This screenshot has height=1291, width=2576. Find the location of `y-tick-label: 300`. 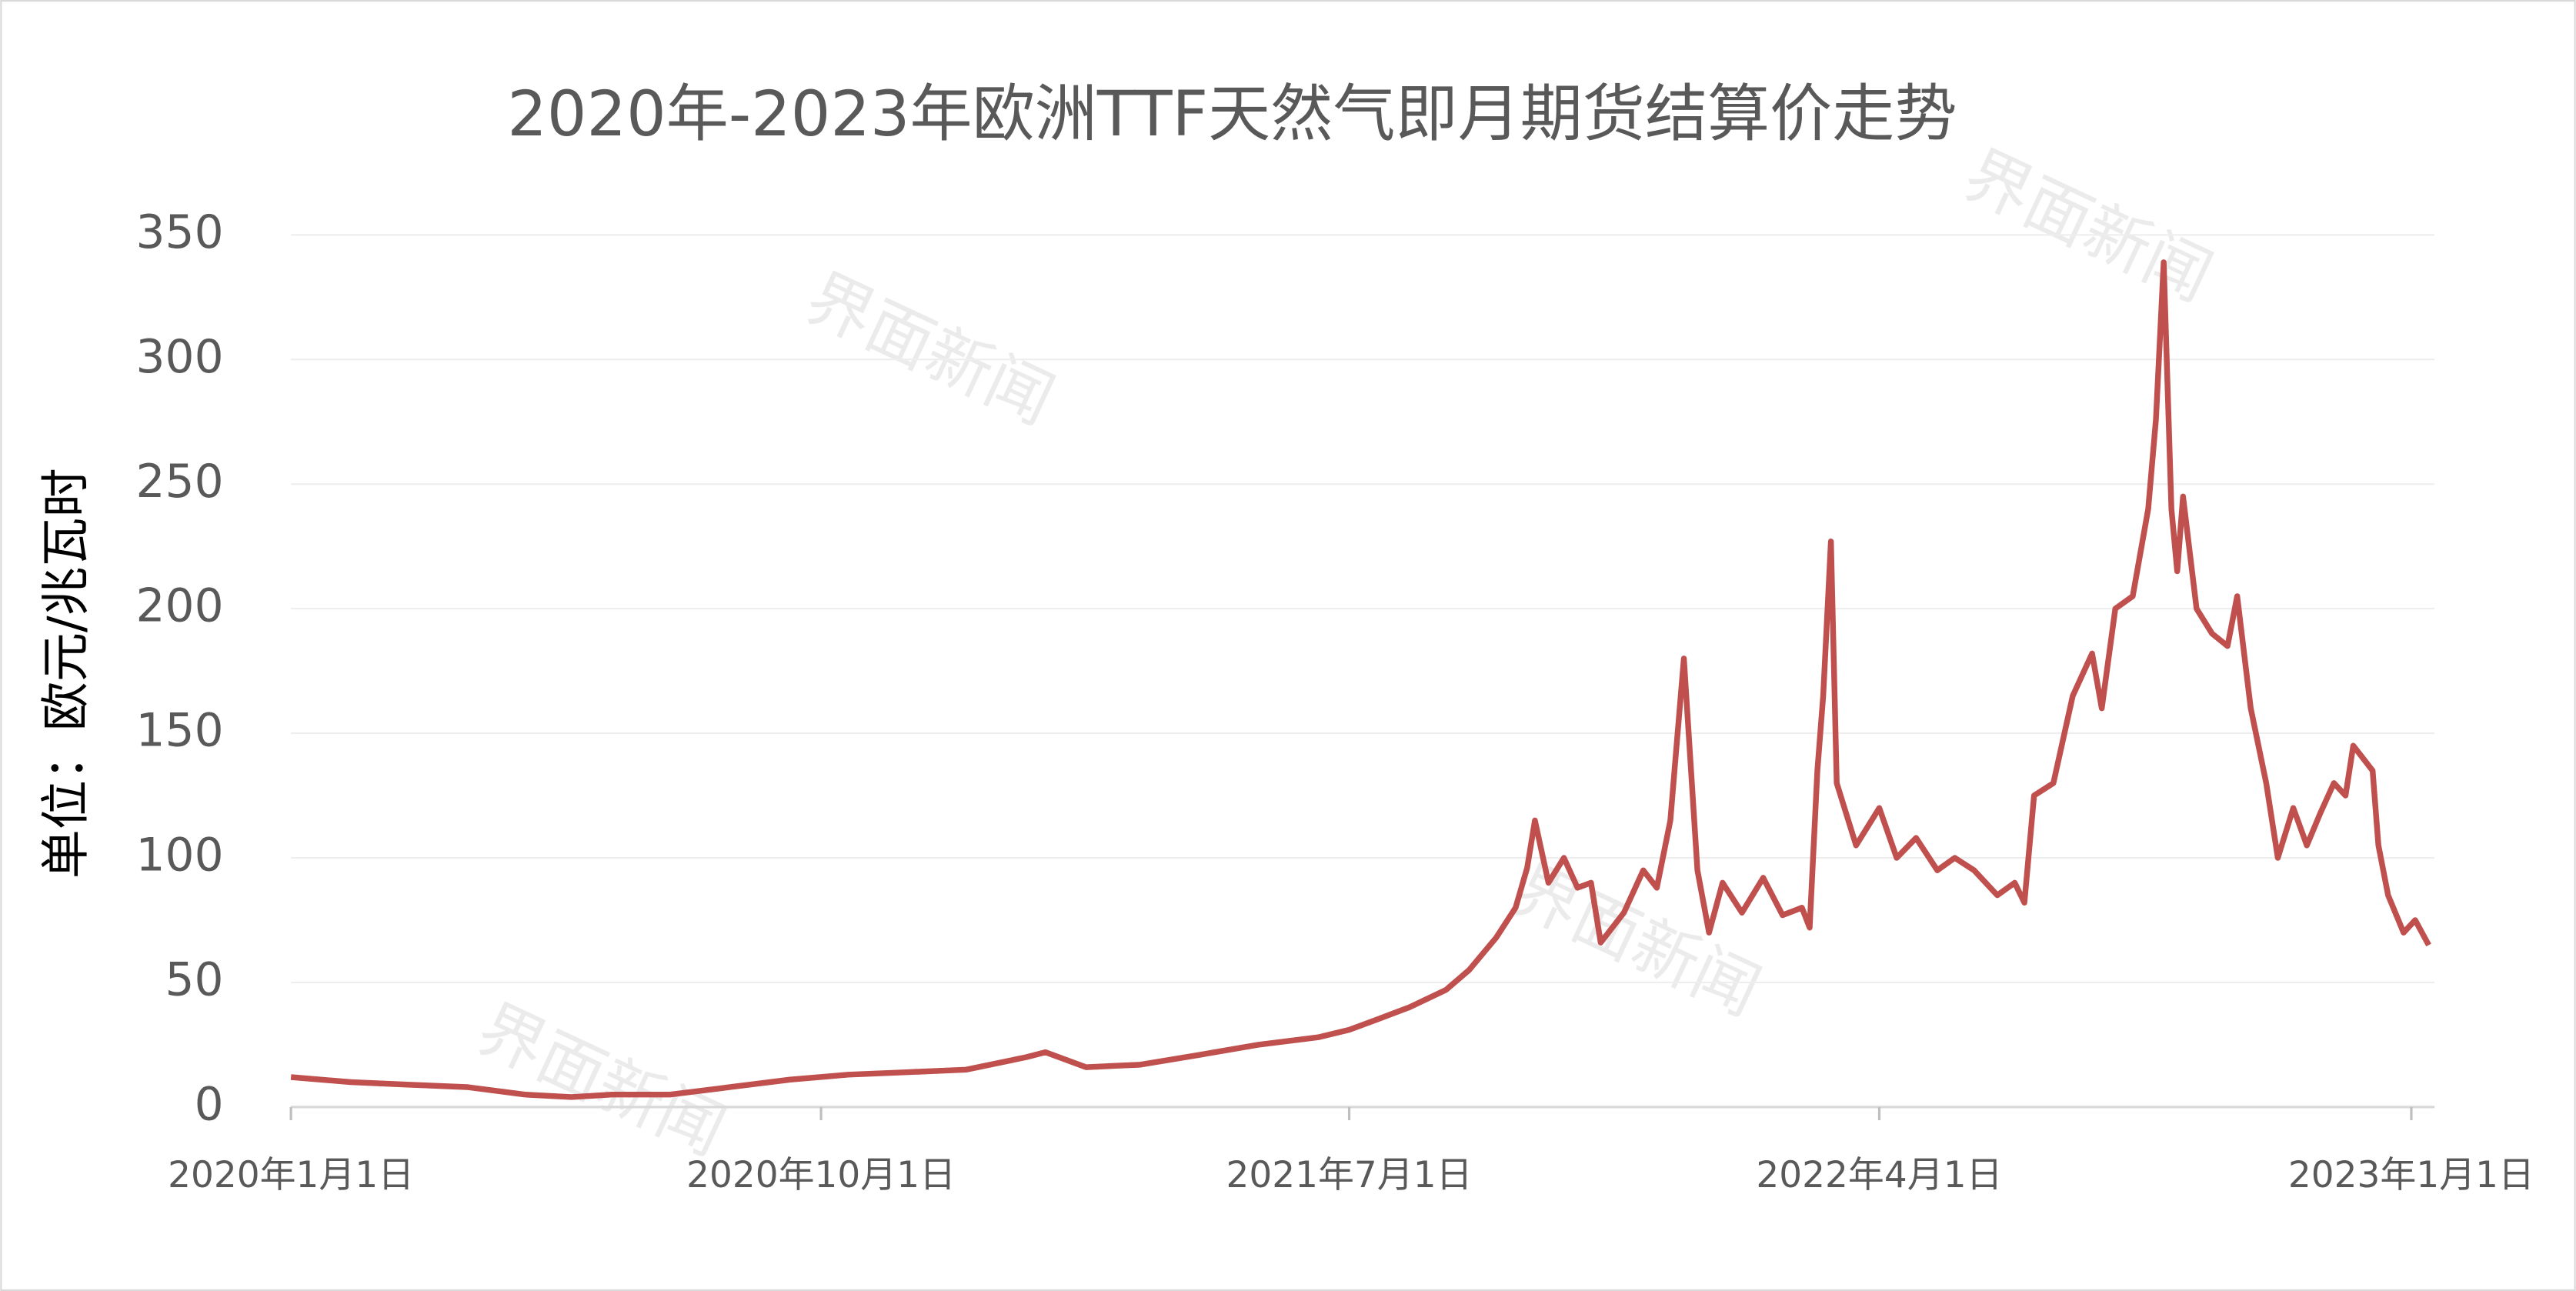

y-tick-label: 300 is located at coordinates (180, 357).